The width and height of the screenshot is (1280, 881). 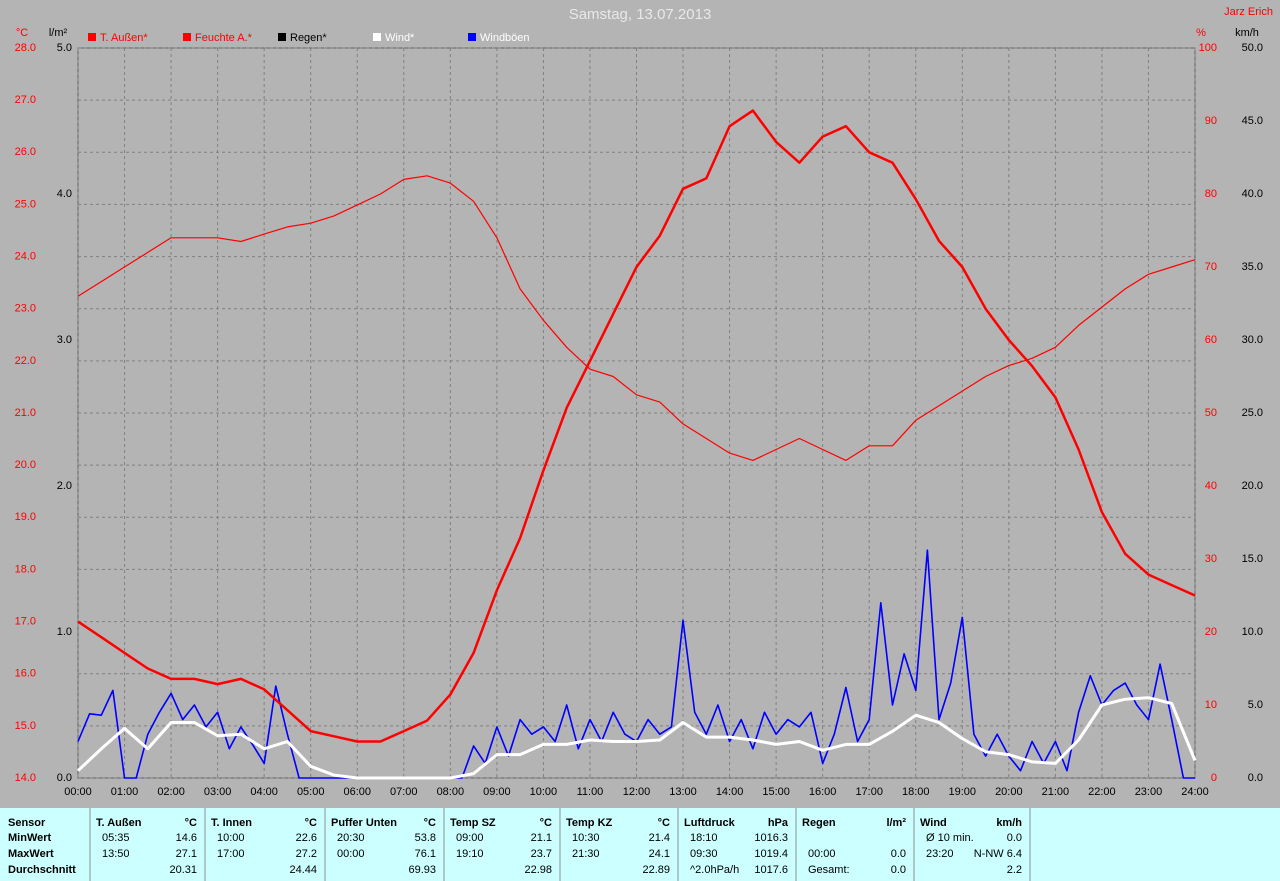 I want to click on cell-time: 17:00, so click(x=231, y=854).